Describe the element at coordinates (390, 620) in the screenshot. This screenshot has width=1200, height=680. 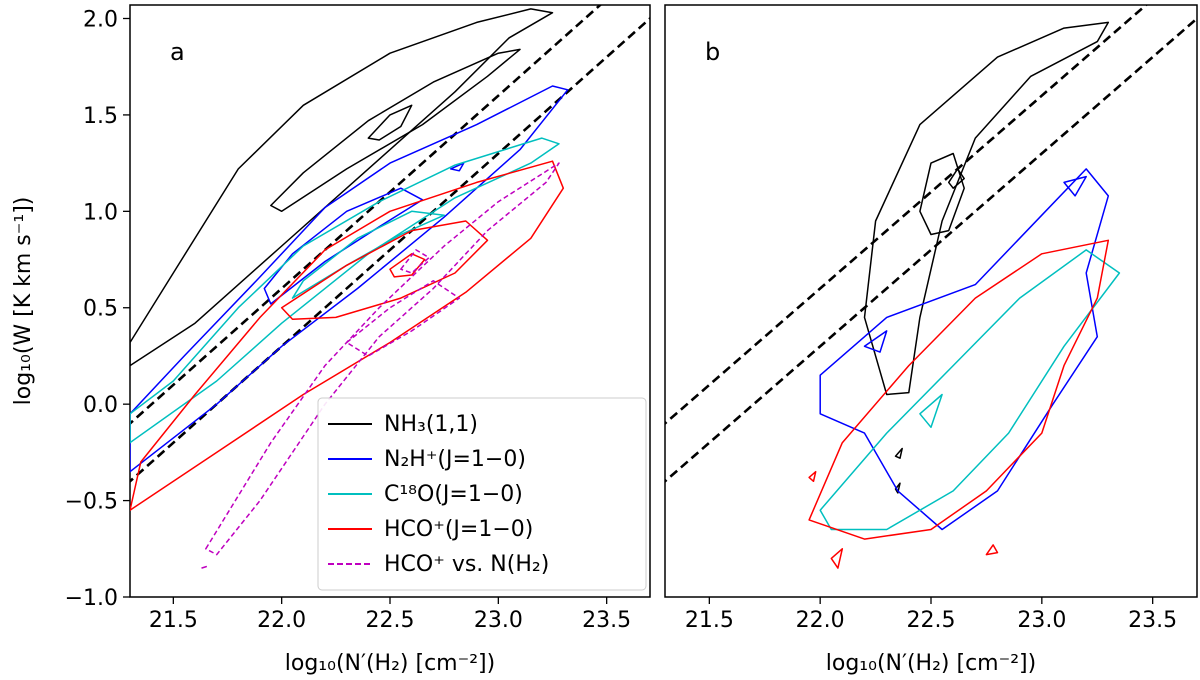
I see `panel-a-x-tick-label-2: 22.5` at that location.